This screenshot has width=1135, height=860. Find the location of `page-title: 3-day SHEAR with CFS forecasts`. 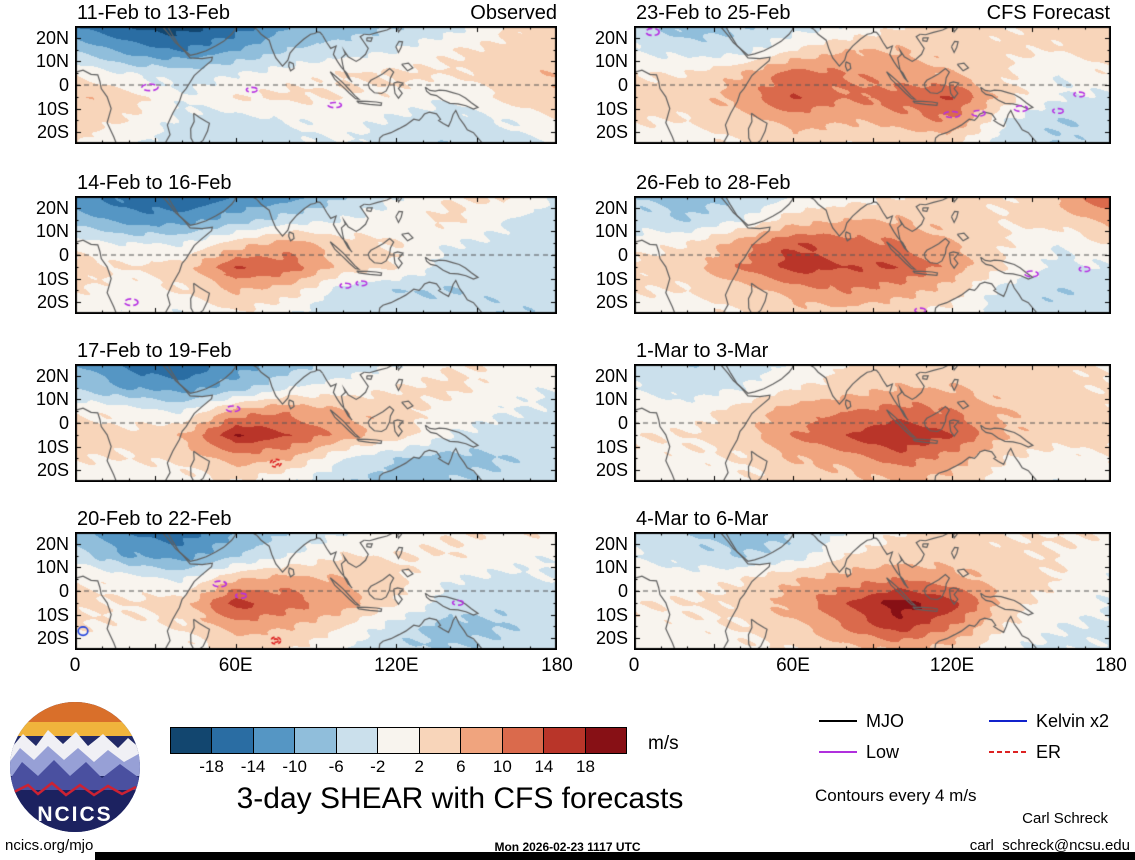

page-title: 3-day SHEAR with CFS forecasts is located at coordinates (460, 798).